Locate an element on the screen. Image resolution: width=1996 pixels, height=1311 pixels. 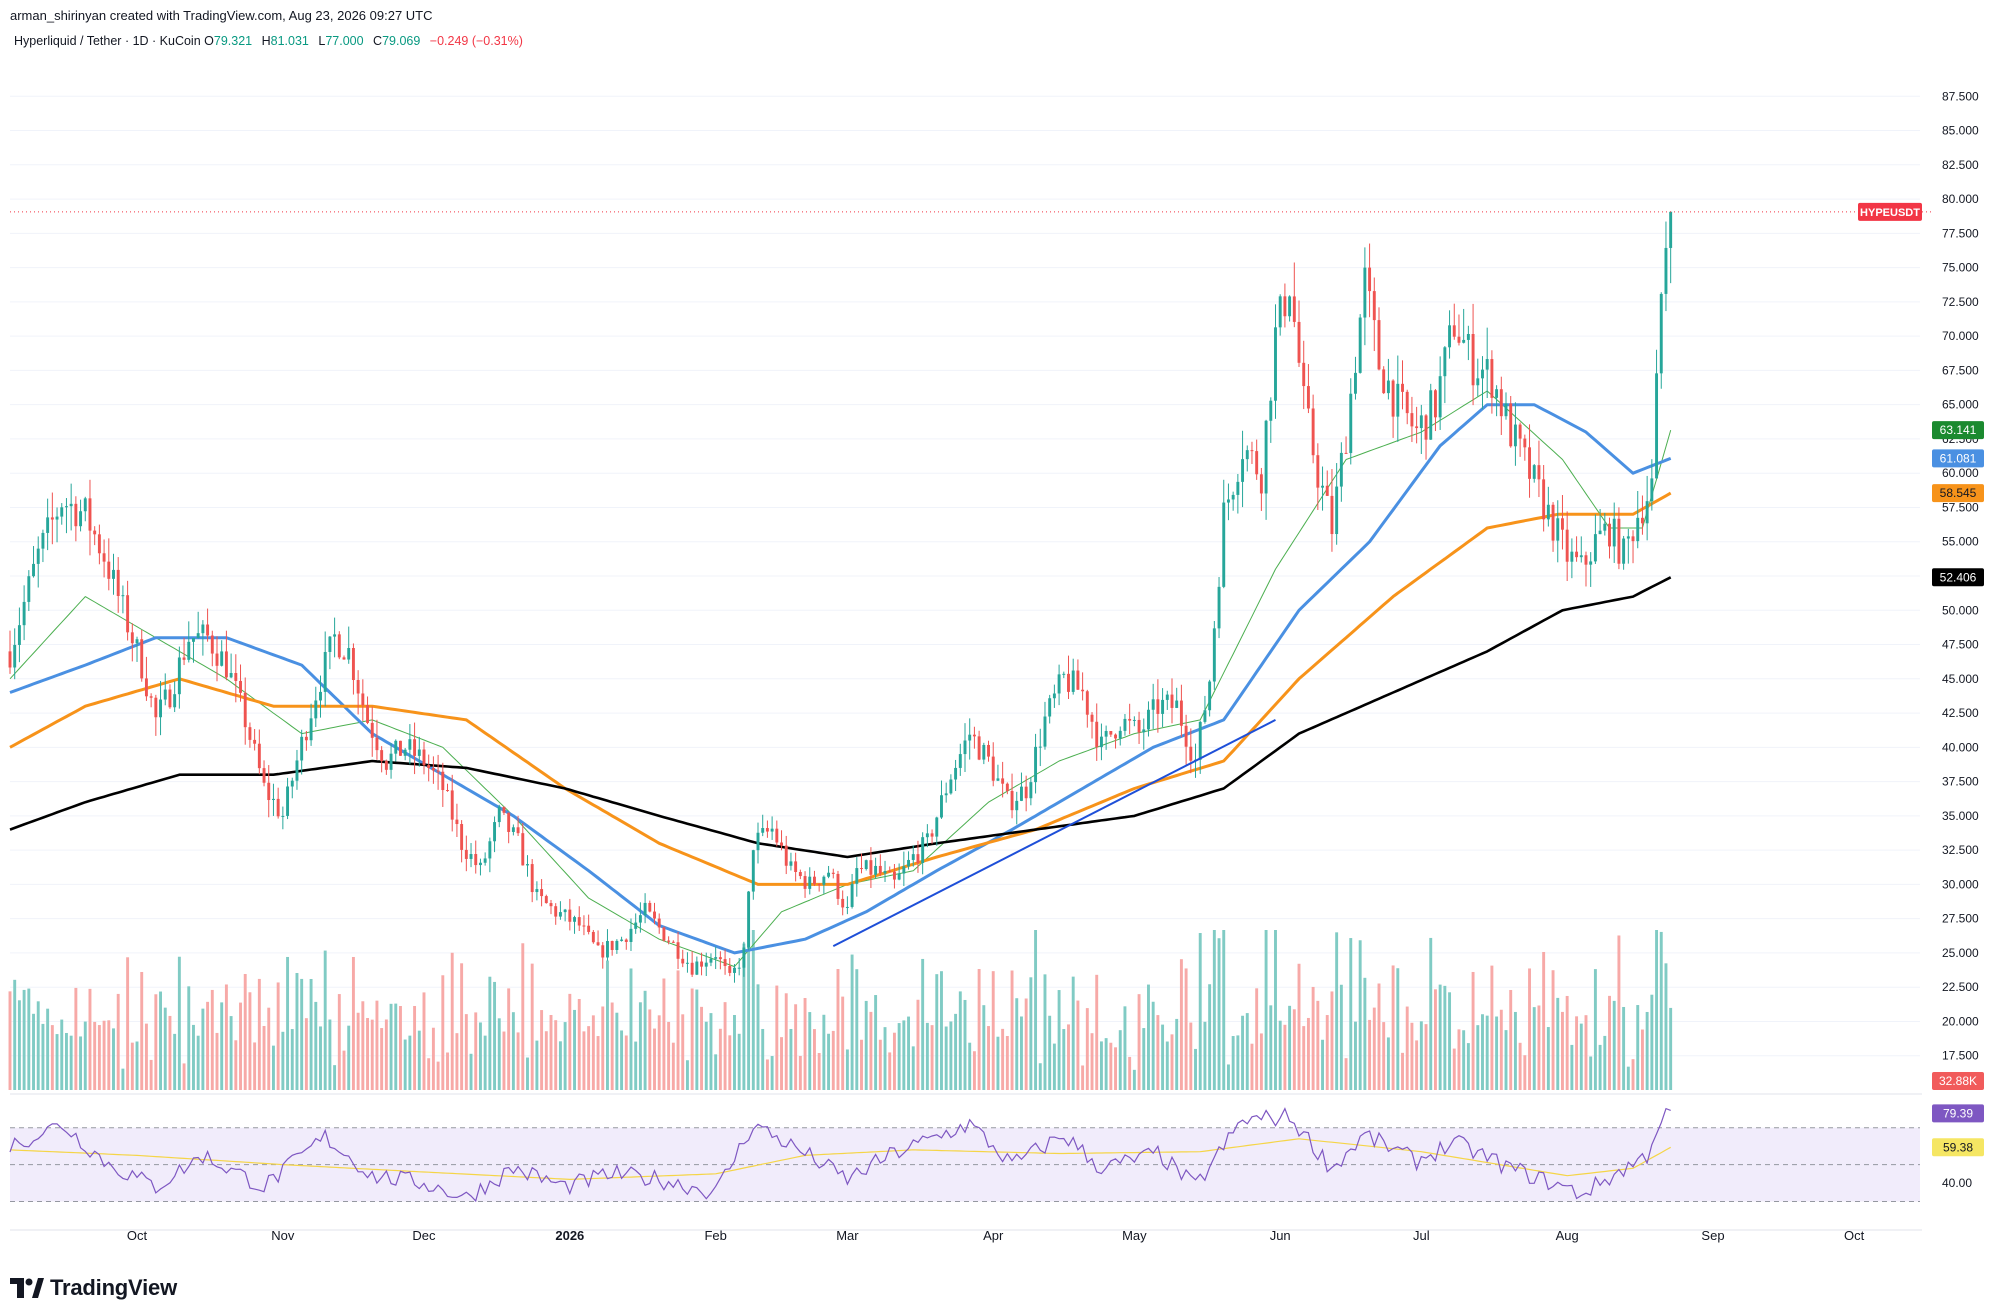
symbol-name: Hyperliquid / Tether · 1D · KuCoin is located at coordinates (107, 41).